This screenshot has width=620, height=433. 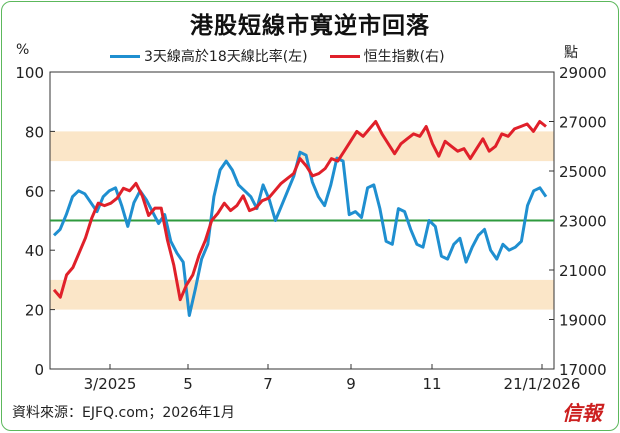 What do you see at coordinates (583, 73) in the screenshot?
I see `right-tick-label: 29000` at bounding box center [583, 73].